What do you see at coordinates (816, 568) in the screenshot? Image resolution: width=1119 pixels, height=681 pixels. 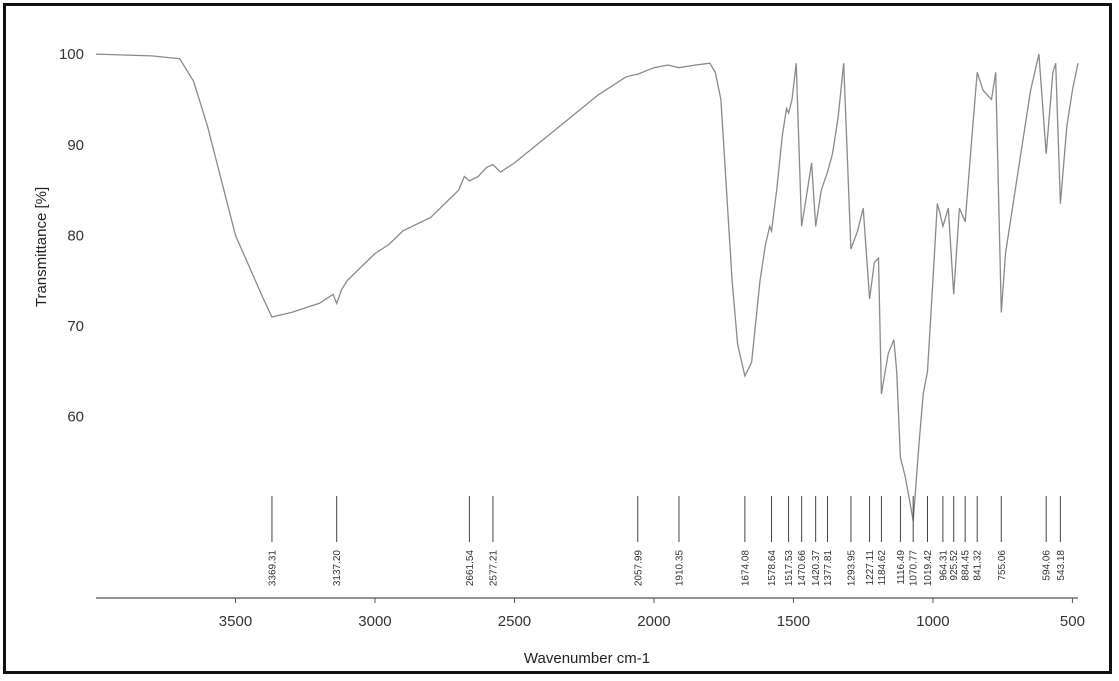 I see `peak-label: 1420.37` at bounding box center [816, 568].